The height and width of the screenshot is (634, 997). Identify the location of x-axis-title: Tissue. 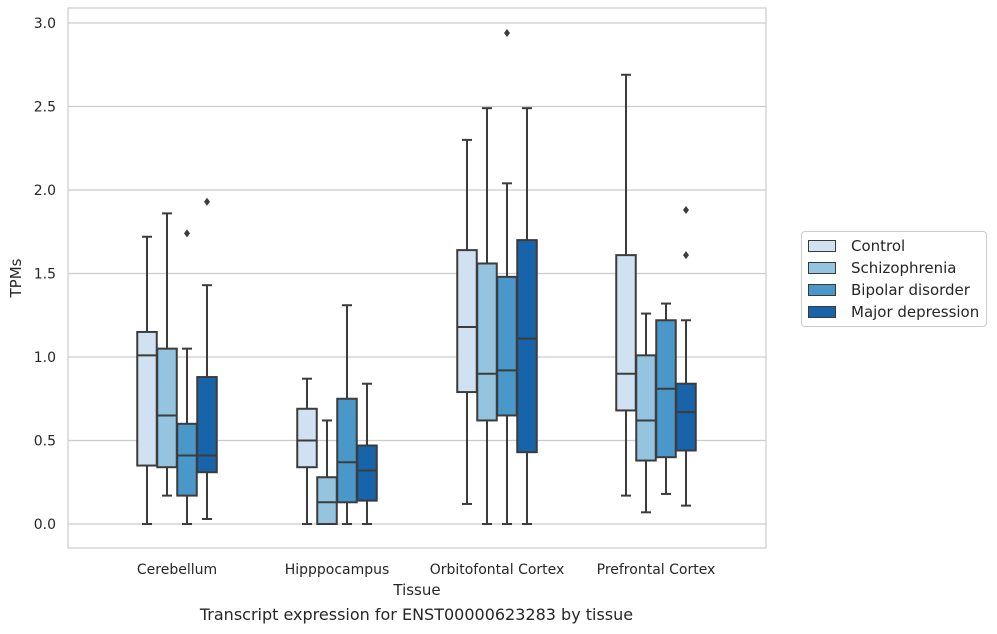
(416, 590).